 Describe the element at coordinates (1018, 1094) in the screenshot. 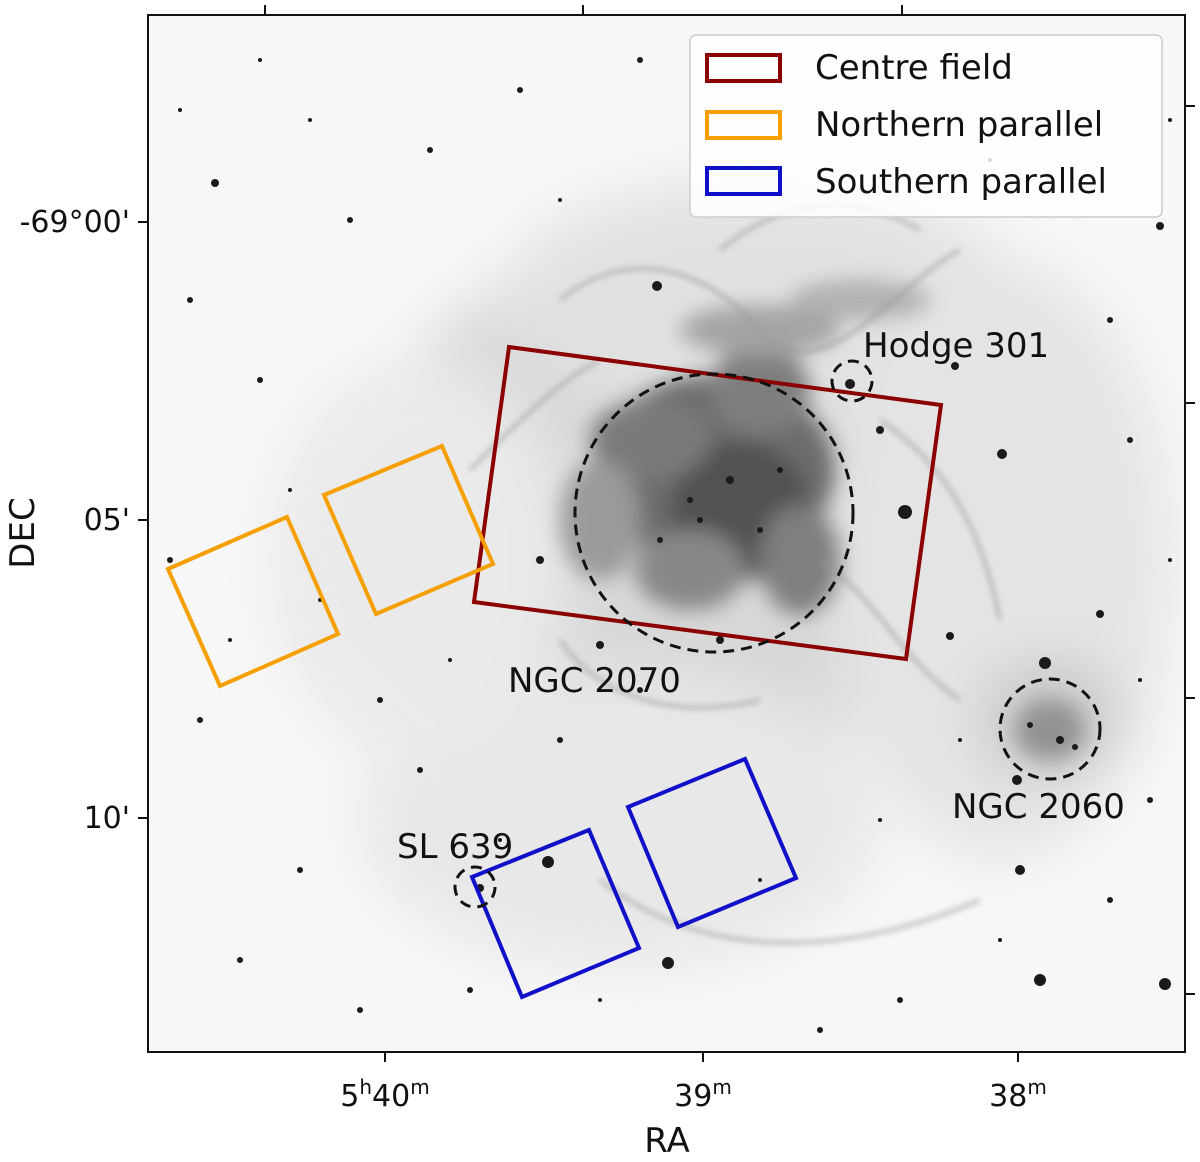

I see `ra-tick-label-3: 38m` at that location.